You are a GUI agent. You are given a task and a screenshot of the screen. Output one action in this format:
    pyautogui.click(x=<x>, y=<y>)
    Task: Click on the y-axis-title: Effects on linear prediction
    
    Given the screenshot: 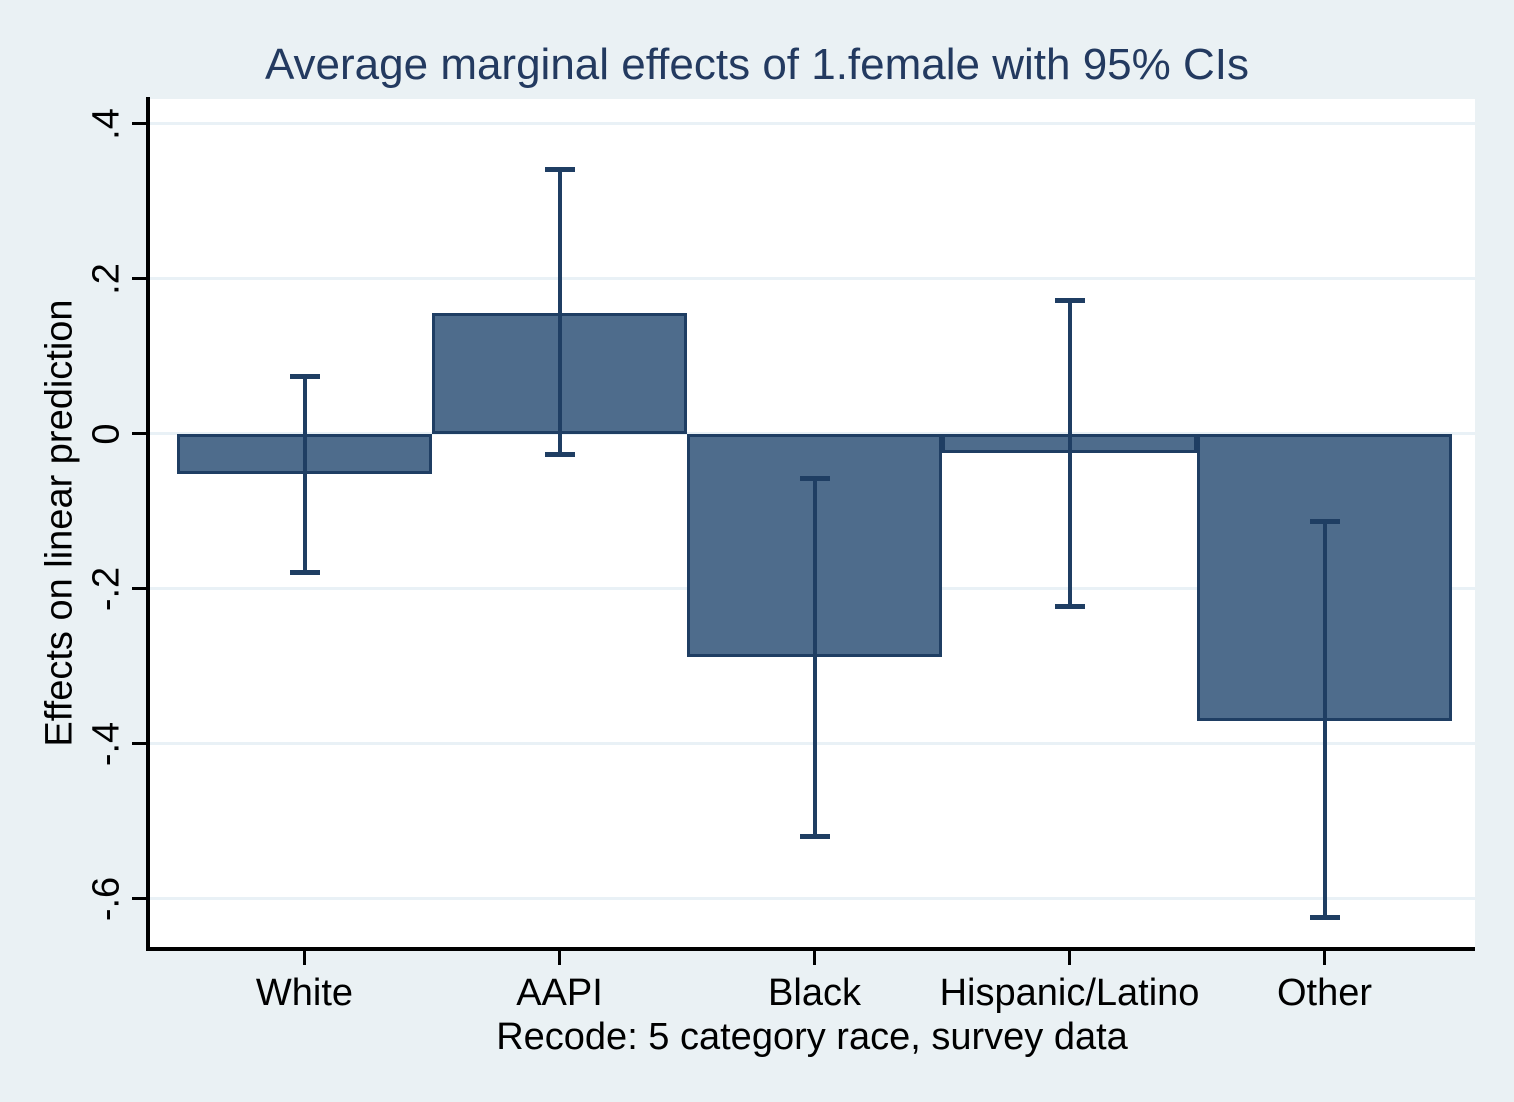 What is the action you would take?
    pyautogui.click(x=59, y=523)
    